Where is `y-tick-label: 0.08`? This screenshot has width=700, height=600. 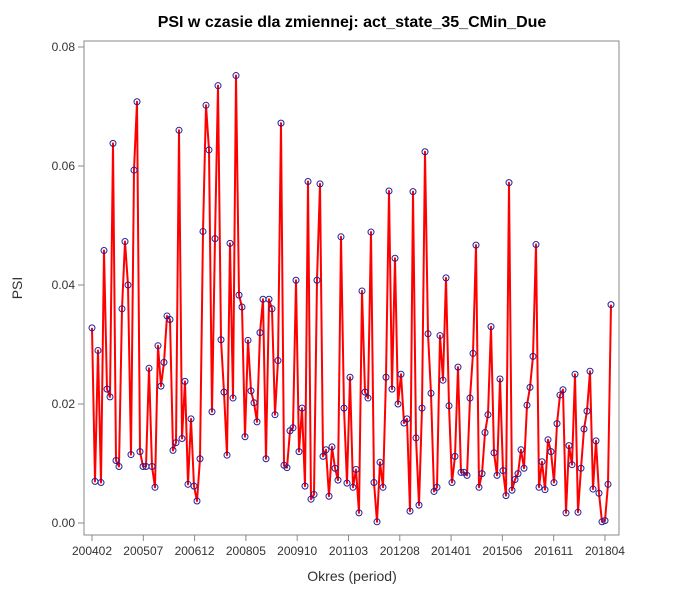 y-tick-label: 0.08 is located at coordinates (64, 47).